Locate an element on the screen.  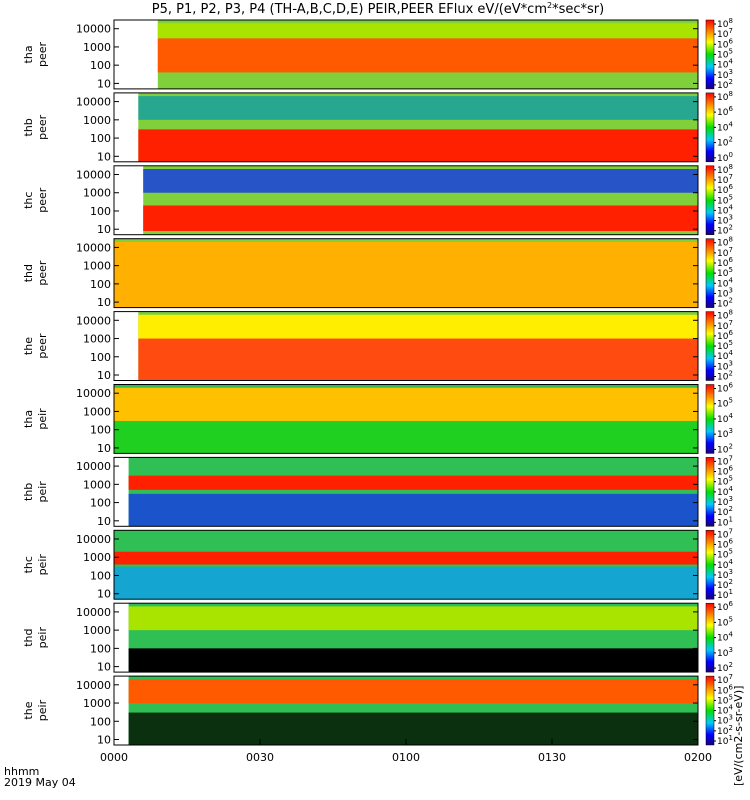
panel-thd-peir: 10000 1000 100 10 thd peir 10⁶ 10⁵ 10⁴ 10³ 10² is located at coordinates (377, 637).